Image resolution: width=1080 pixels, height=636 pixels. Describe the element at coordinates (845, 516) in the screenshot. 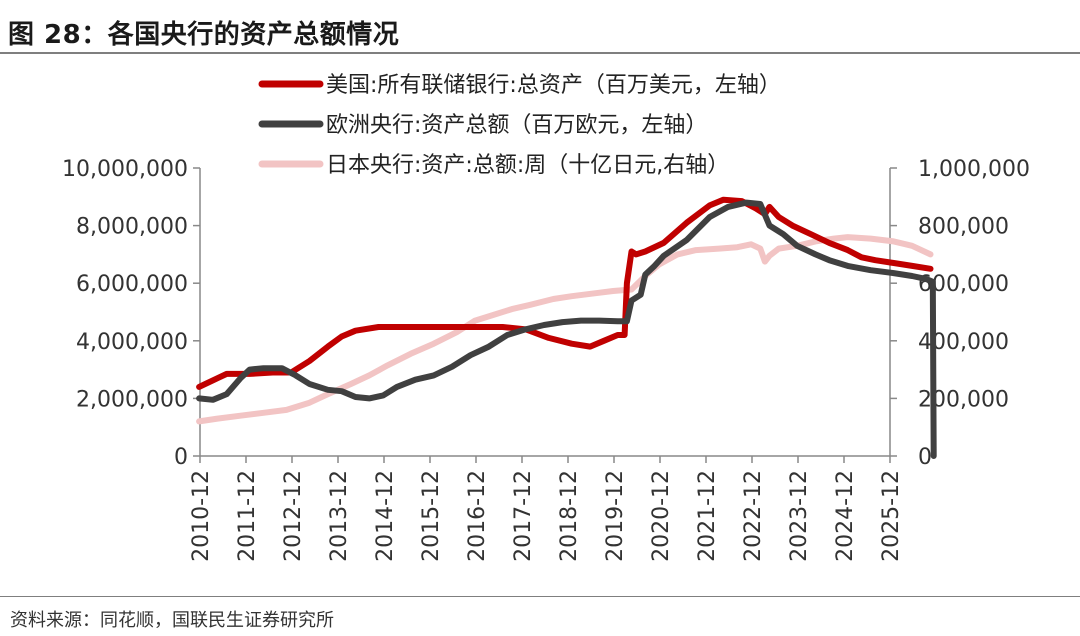

I see `x-tick-label: 2024-12` at that location.